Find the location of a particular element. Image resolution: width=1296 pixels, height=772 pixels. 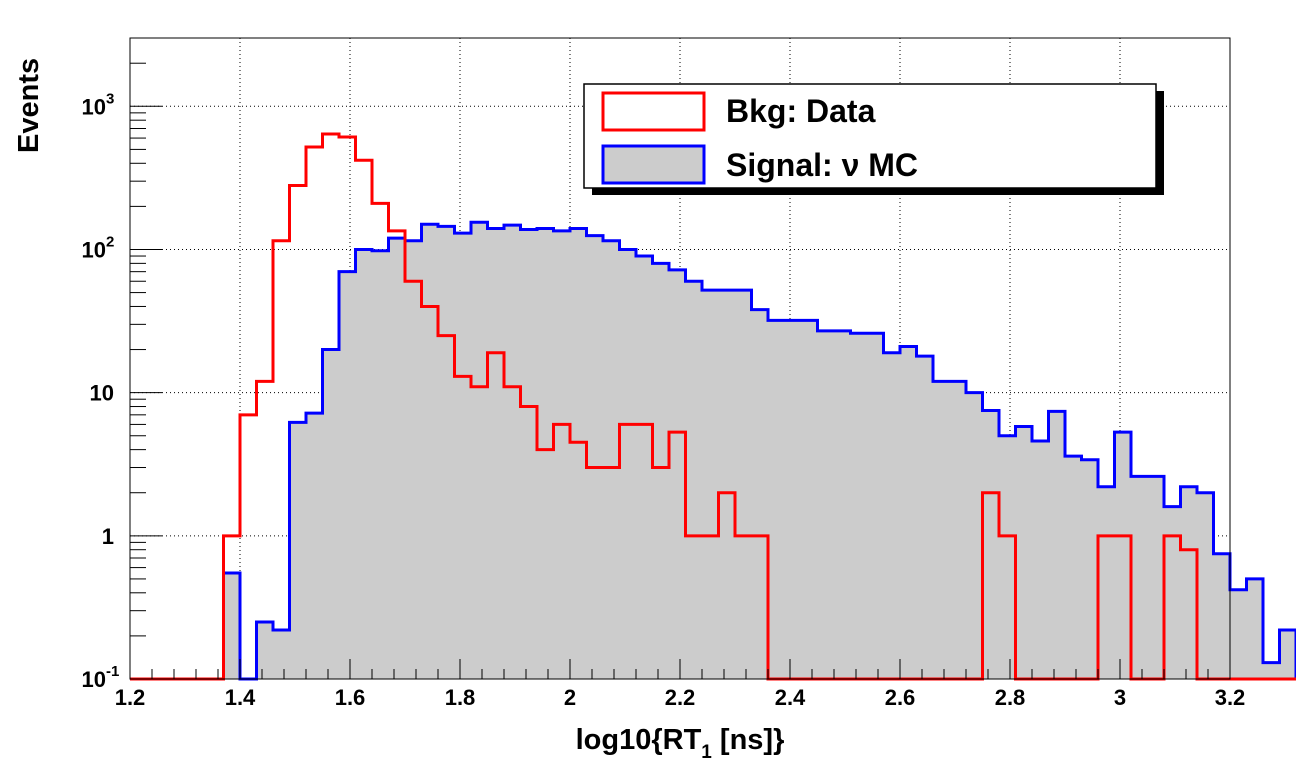

y-tick-label: 10³ is located at coordinates (98, 104).